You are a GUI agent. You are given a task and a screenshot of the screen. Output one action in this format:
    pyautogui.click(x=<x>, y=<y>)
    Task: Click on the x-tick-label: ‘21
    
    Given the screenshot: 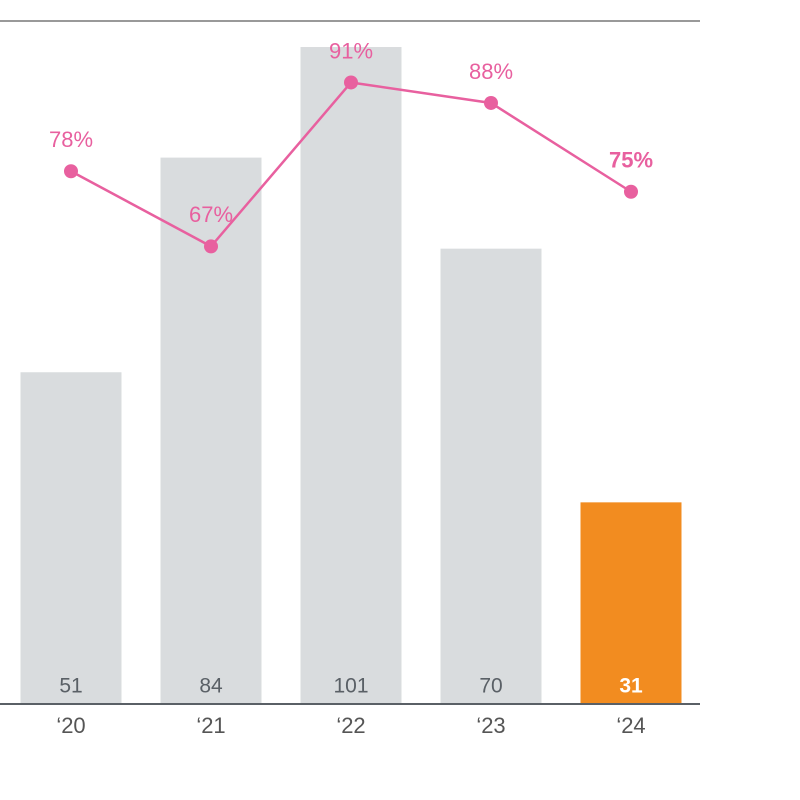 What is the action you would take?
    pyautogui.click(x=210, y=725)
    